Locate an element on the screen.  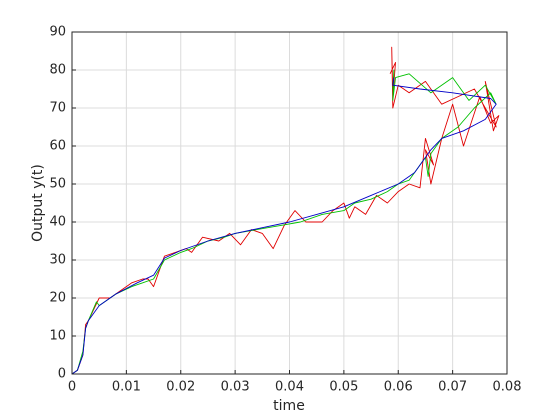
y-tick-label: 10 is located at coordinates (57, 336).